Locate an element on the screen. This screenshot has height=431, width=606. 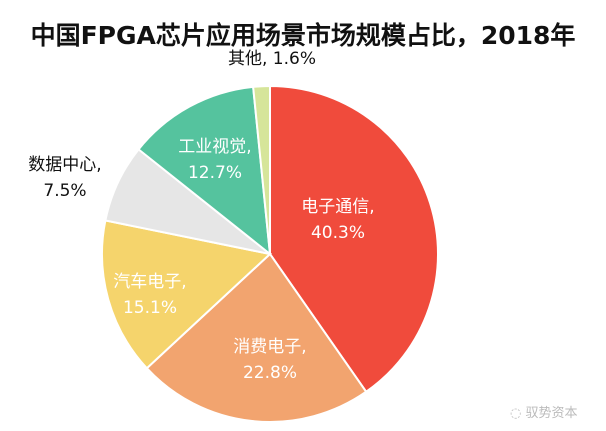
slice-label-2: 汽车电子, is located at coordinates (149, 282).